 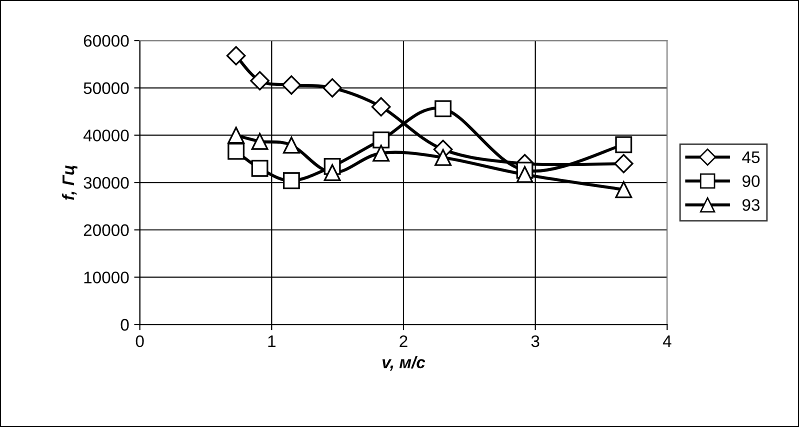 I want to click on y-tick-label: 50000, so click(x=106, y=88).